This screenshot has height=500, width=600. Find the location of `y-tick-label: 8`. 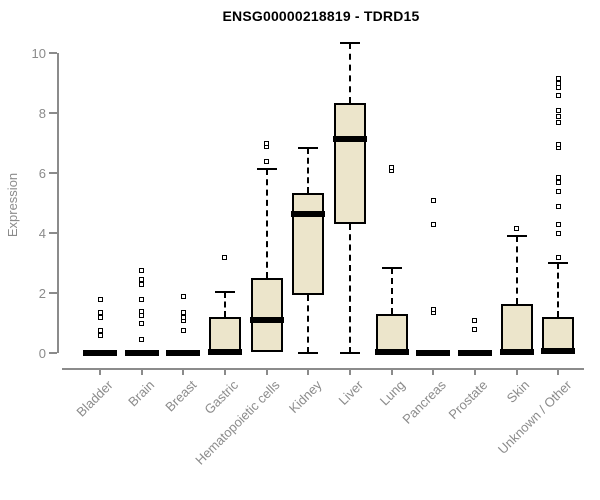

y-tick-label: 8 is located at coordinates (42, 113).